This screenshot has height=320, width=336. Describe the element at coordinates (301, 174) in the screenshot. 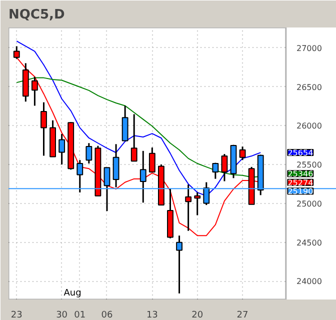

I see `text: 25346` at that location.